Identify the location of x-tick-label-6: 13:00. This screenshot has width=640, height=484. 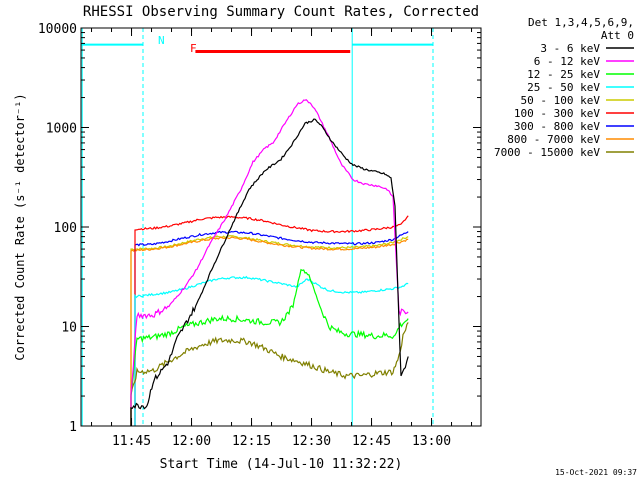
(431, 441).